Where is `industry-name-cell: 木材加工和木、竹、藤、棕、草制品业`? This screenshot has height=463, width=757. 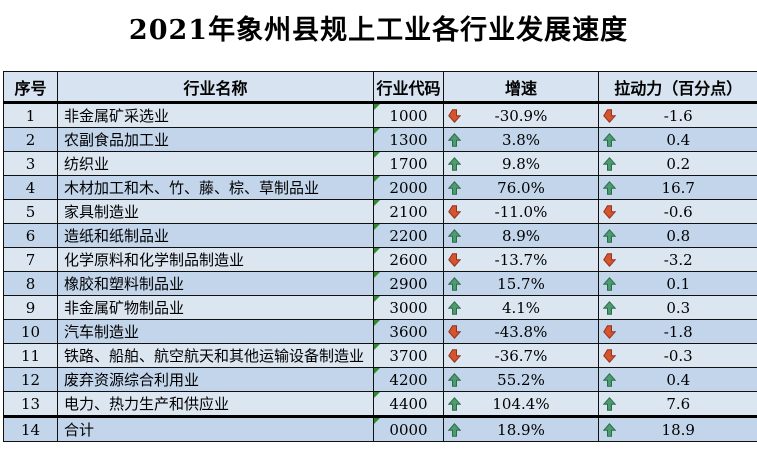 industry-name-cell: 木材加工和木、竹、藤、棕、草制品业 is located at coordinates (215, 187).